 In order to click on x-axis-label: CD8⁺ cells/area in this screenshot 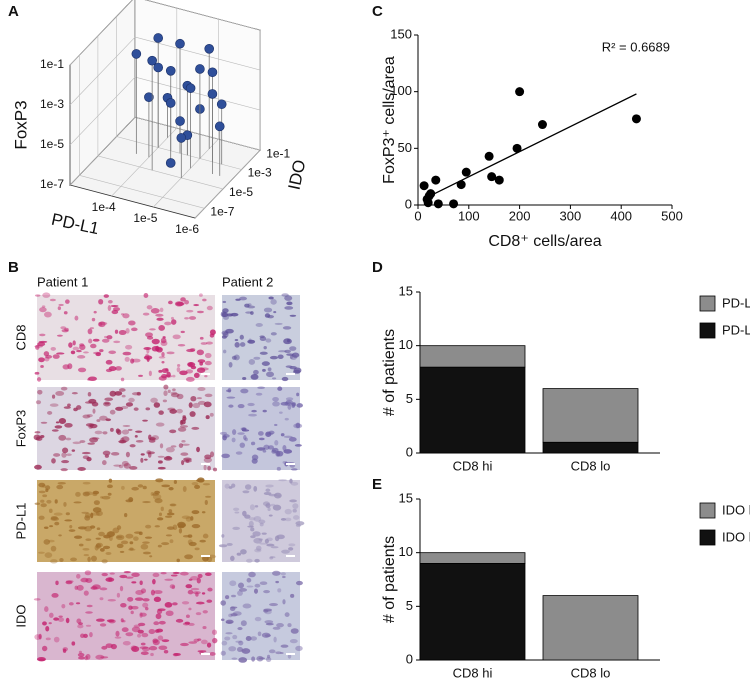, I will do `click(544, 241)`.